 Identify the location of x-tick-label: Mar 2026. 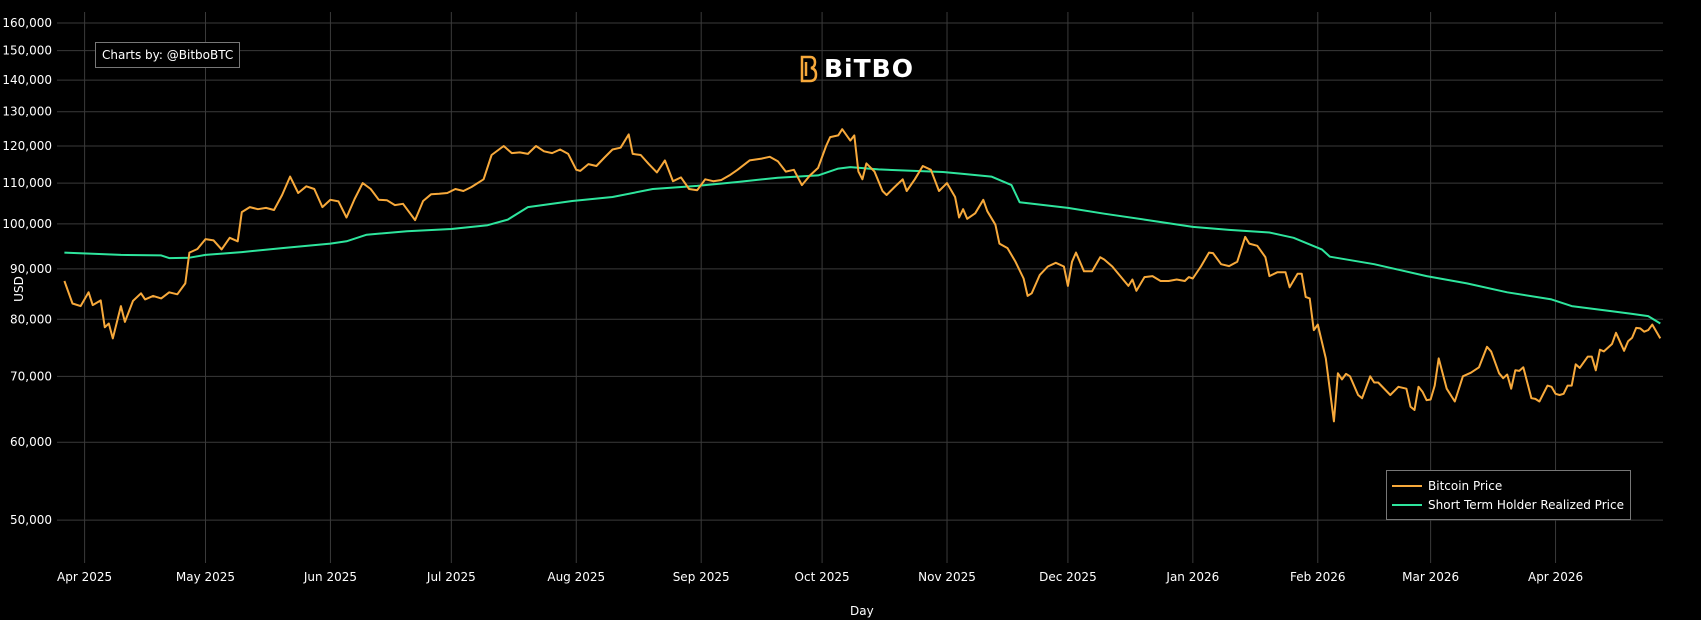
(1430, 577).